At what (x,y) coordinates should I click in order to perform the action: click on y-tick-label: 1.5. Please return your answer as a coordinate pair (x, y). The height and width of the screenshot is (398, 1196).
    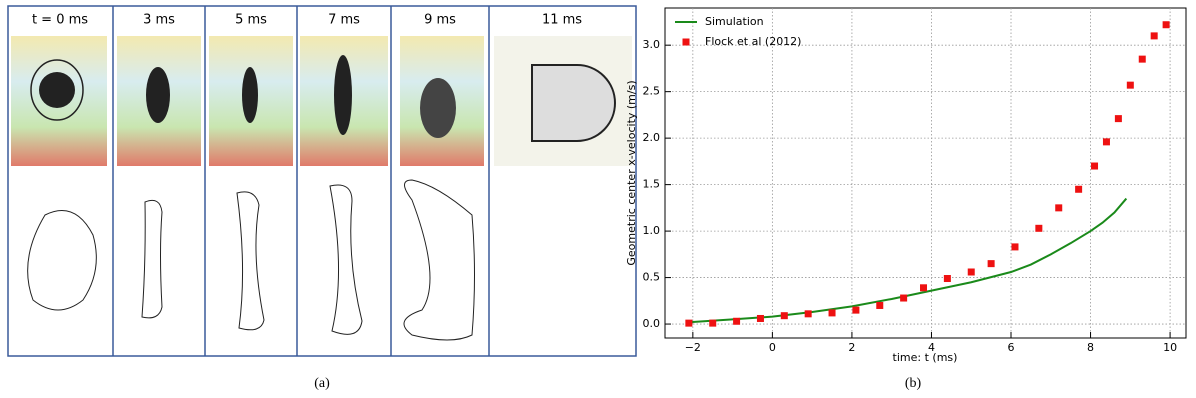
    Looking at the image, I should click on (652, 184).